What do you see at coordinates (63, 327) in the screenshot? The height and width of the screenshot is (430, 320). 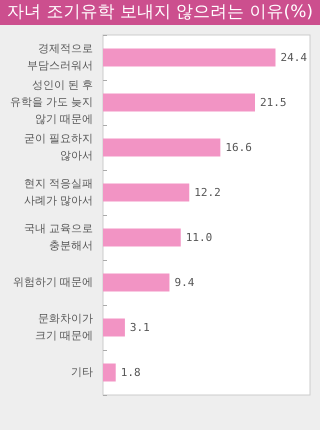 I see `y-tick-label: 문화차이가 크기 때문에` at bounding box center [63, 327].